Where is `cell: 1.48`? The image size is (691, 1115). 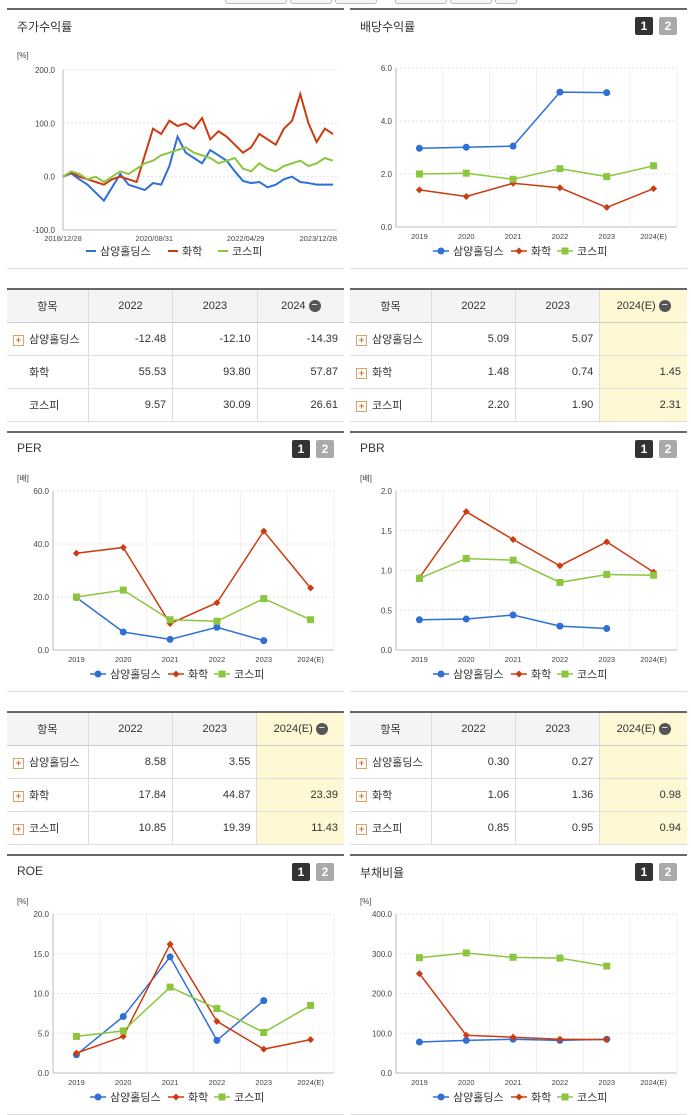 cell: 1.48 is located at coordinates (473, 372).